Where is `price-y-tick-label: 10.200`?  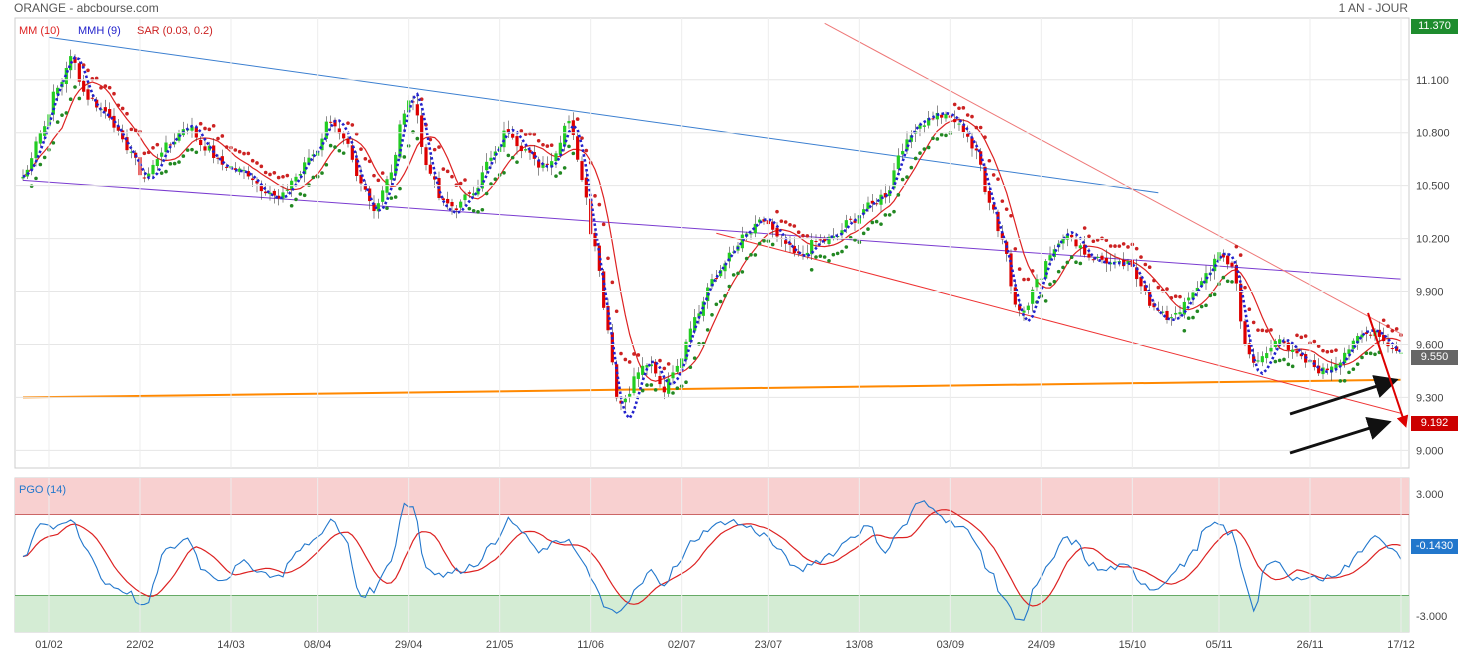
price-y-tick-label: 10.200 is located at coordinates (1433, 240).